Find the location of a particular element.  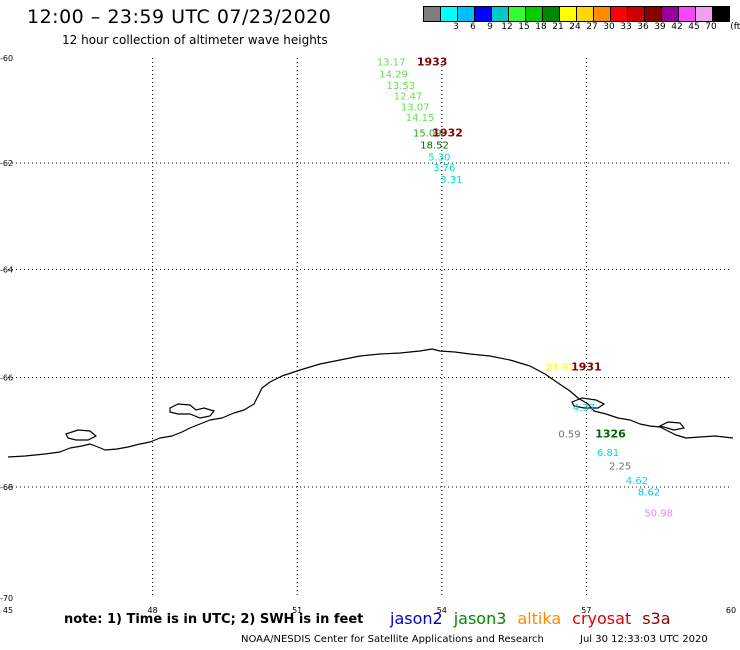

colorbar-tick-label: 27 is located at coordinates (592, 27).